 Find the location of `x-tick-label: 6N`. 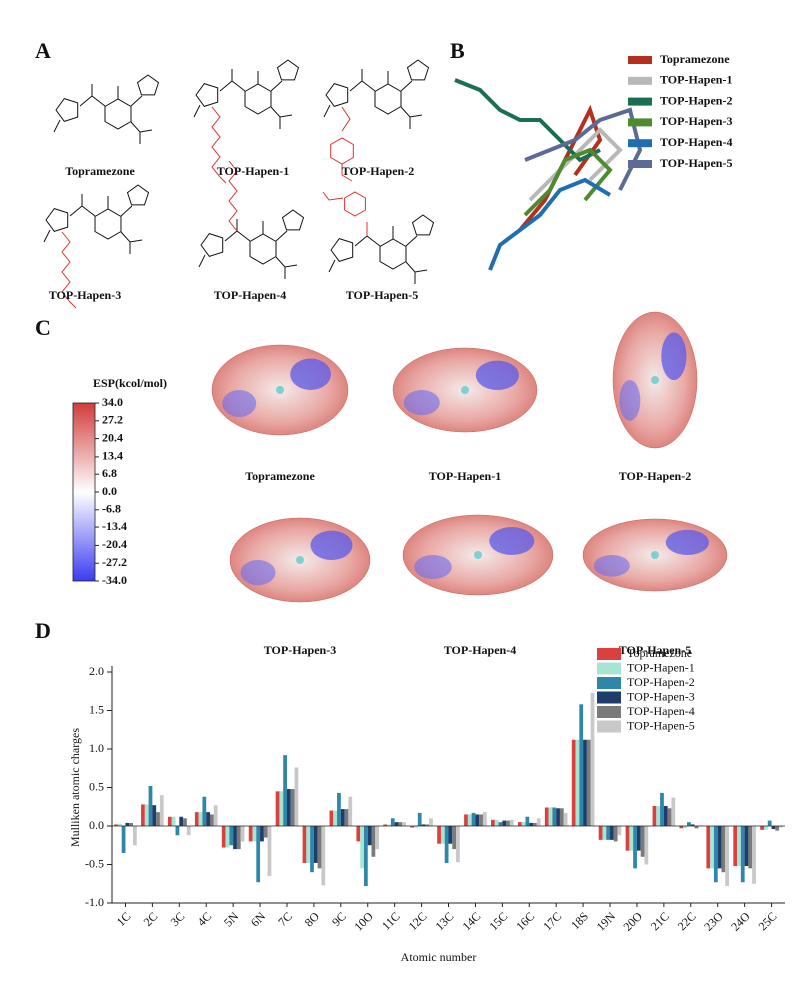

x-tick-label: 6N is located at coordinates (258, 919).